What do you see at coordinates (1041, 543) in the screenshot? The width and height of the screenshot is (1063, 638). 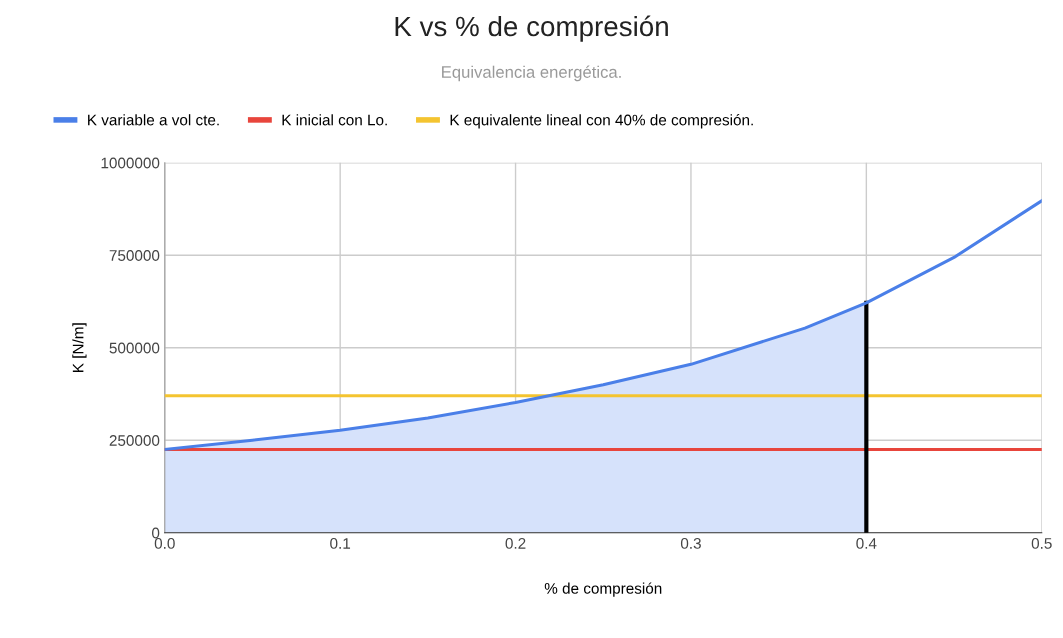 I see `x-tick-label: 0.5` at bounding box center [1041, 543].